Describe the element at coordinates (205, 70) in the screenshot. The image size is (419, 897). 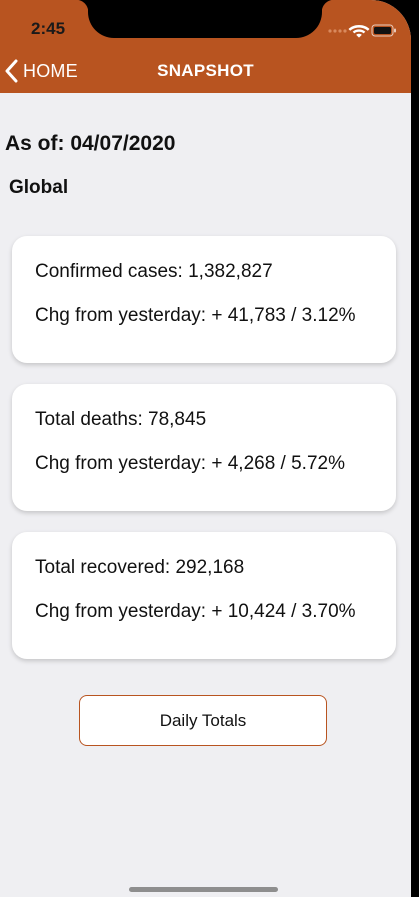
I see `page-title: SNAPSHOT` at that location.